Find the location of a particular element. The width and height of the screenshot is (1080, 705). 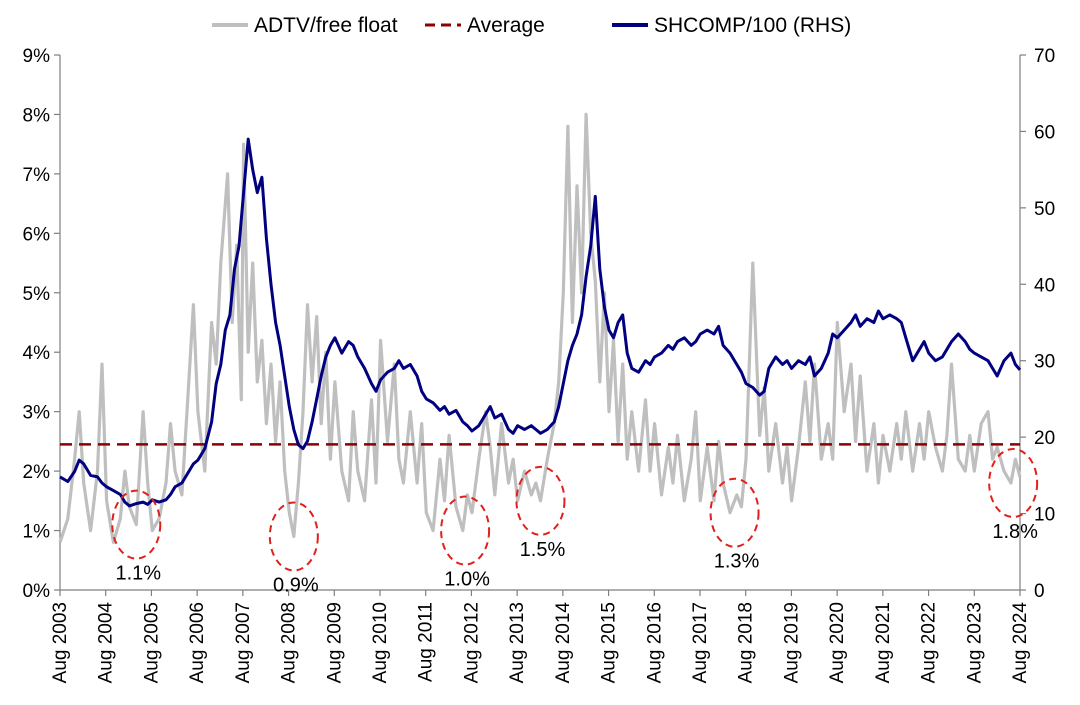

right-tick-label: 20 is located at coordinates (1044, 438).